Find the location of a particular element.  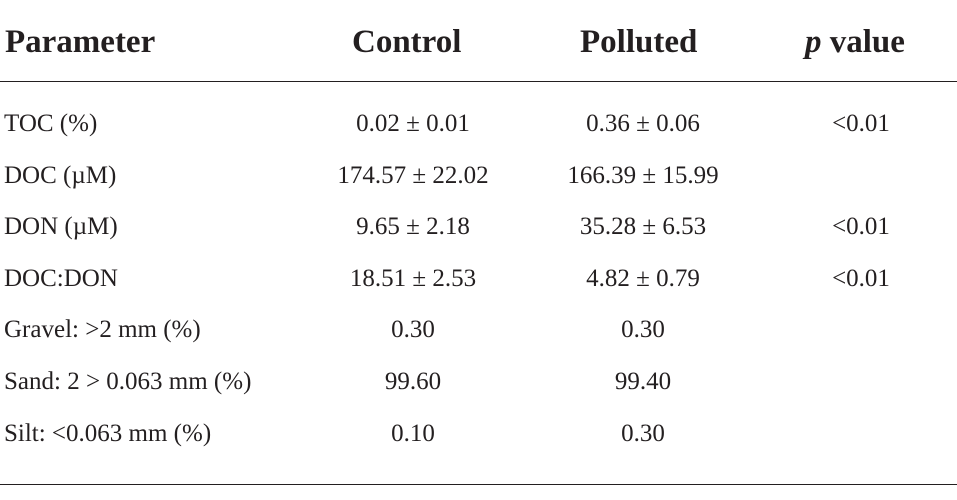

cell-control: 174.57 ± 22.02 is located at coordinates (413, 175).